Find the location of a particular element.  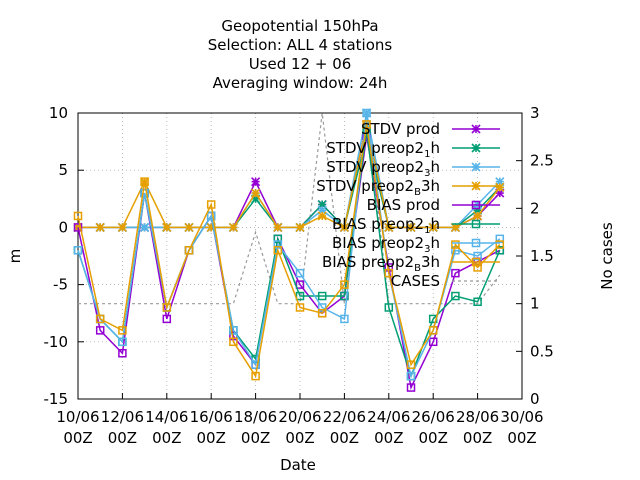

legend-label-part: 3h is located at coordinates (430, 262).